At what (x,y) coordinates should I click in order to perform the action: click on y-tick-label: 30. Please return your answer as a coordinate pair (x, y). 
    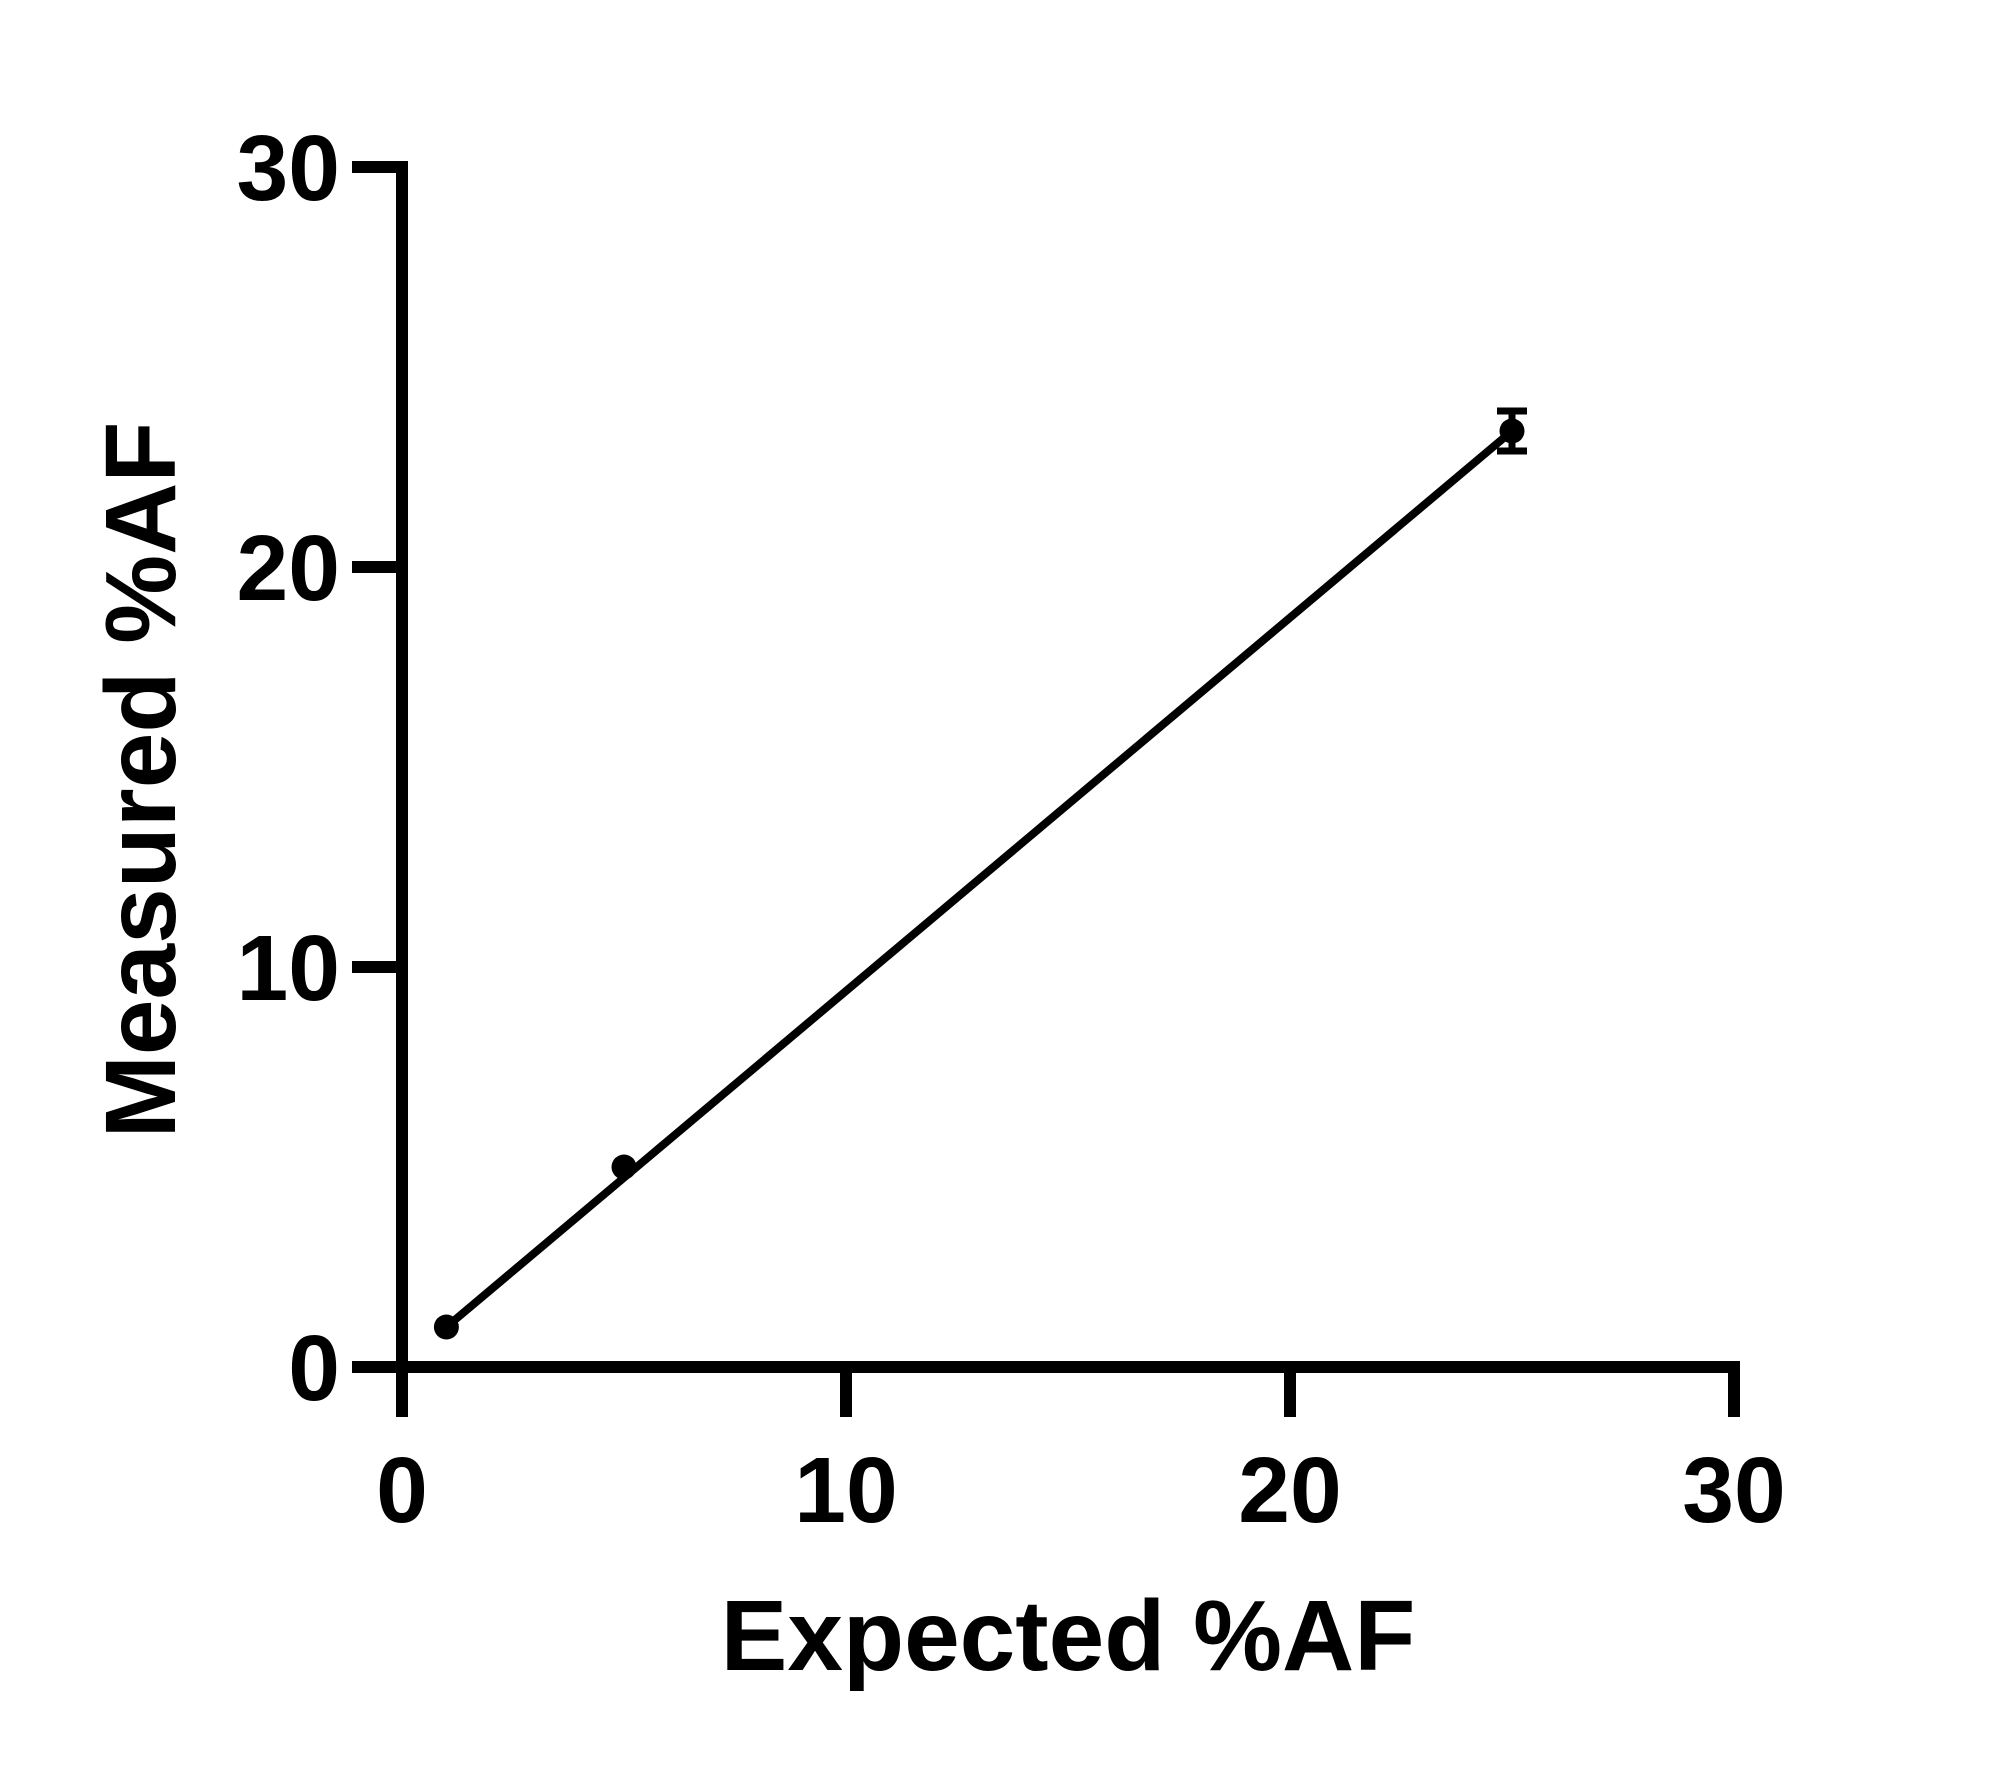
    Looking at the image, I should click on (288, 168).